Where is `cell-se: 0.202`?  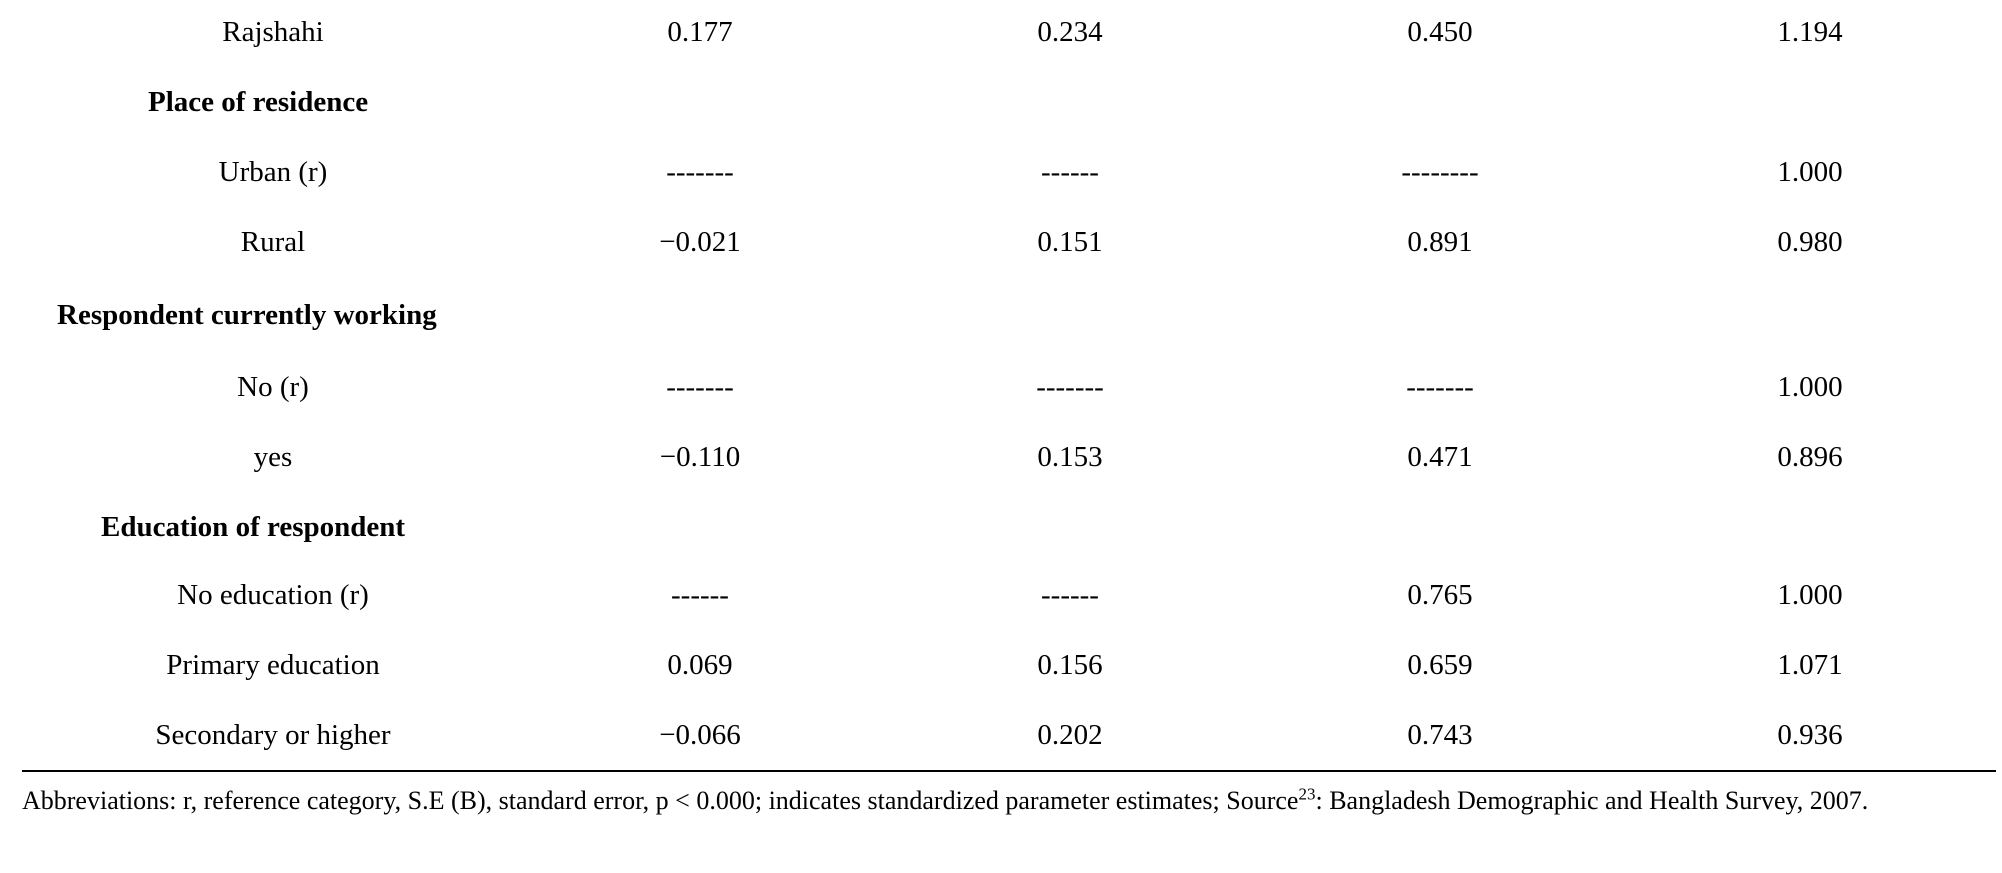
cell-se: 0.202 is located at coordinates (1070, 735).